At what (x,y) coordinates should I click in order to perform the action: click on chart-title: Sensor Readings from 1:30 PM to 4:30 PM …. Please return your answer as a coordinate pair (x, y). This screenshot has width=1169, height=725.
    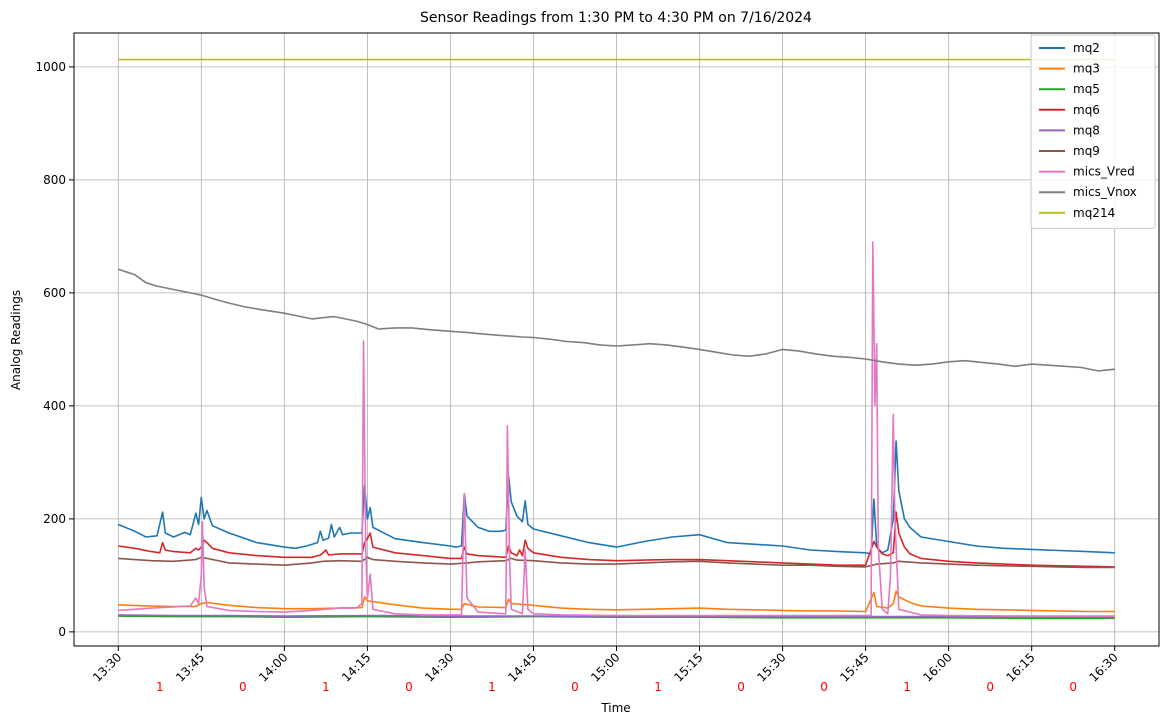
    Looking at the image, I should click on (616, 18).